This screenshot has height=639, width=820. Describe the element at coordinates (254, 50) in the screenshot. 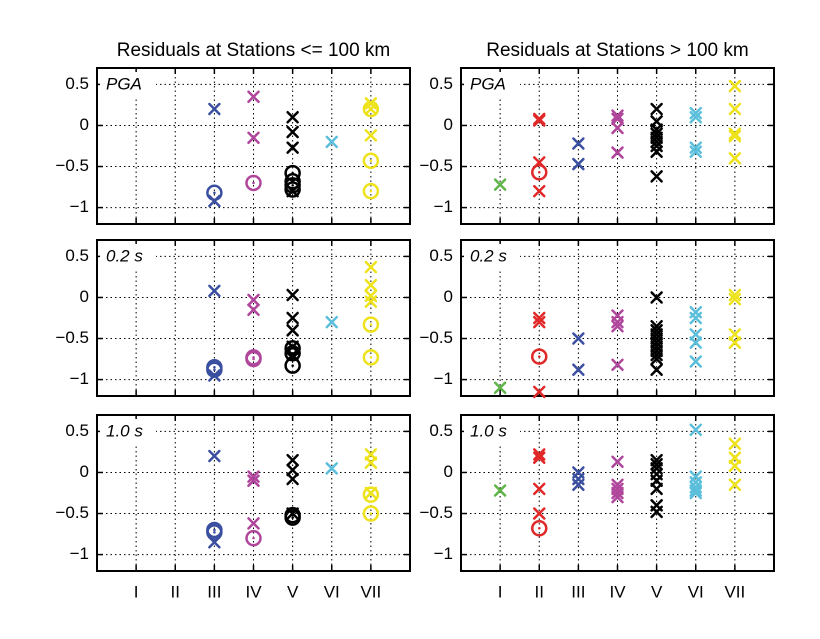

I see `panel-title: Residuals at Stations <= 100 km` at that location.